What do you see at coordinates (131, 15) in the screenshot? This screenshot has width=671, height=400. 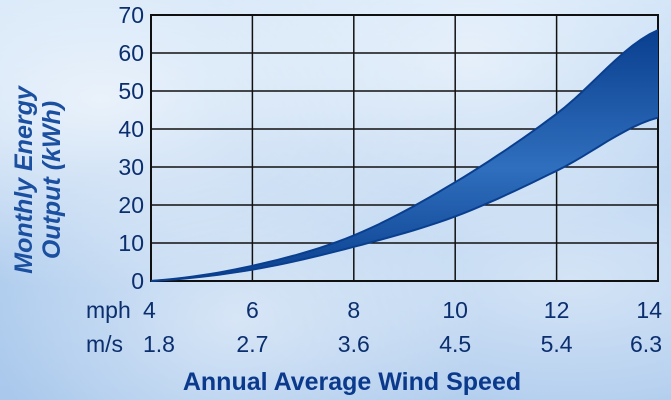 I see `y-tick-label: 70` at bounding box center [131, 15].